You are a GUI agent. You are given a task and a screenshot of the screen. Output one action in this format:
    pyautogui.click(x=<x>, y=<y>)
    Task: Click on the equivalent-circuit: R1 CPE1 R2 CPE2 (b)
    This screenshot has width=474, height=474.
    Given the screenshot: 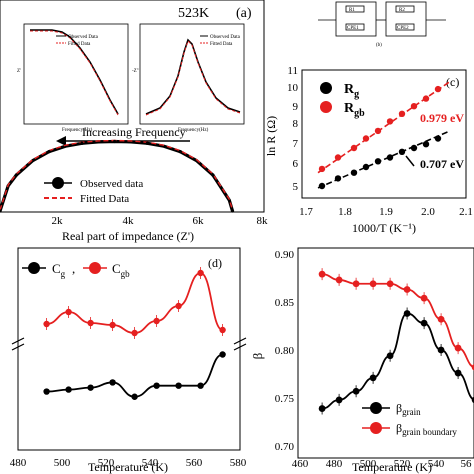 What is the action you would take?
    pyautogui.click(x=382, y=24)
    